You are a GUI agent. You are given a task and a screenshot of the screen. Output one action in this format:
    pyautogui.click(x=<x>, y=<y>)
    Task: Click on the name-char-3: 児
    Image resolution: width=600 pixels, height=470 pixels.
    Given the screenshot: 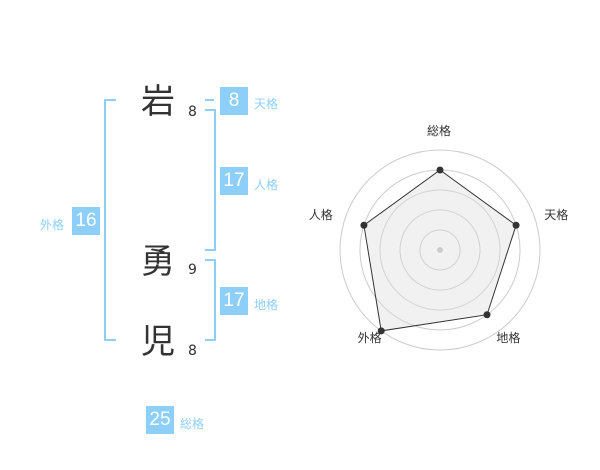 What is the action you would take?
    pyautogui.click(x=158, y=342)
    